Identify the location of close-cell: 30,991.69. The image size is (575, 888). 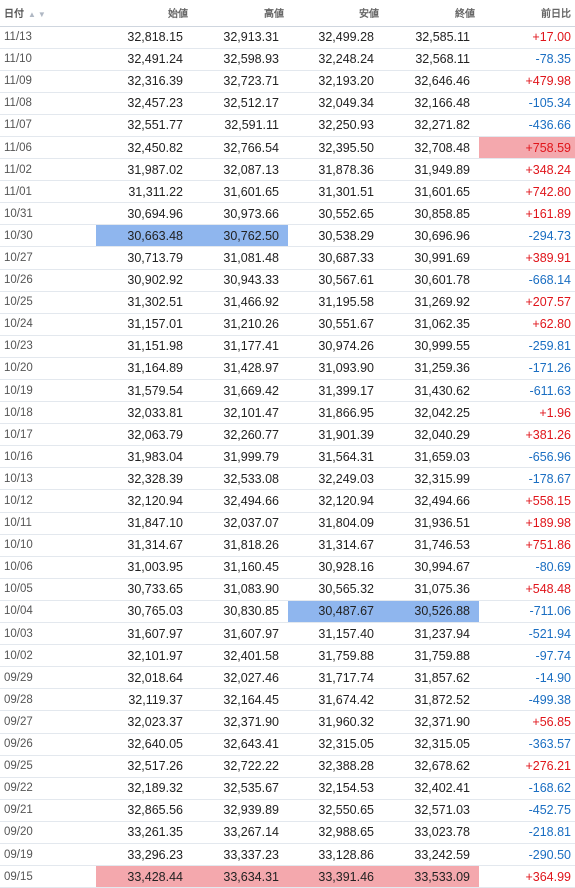
(431, 258).